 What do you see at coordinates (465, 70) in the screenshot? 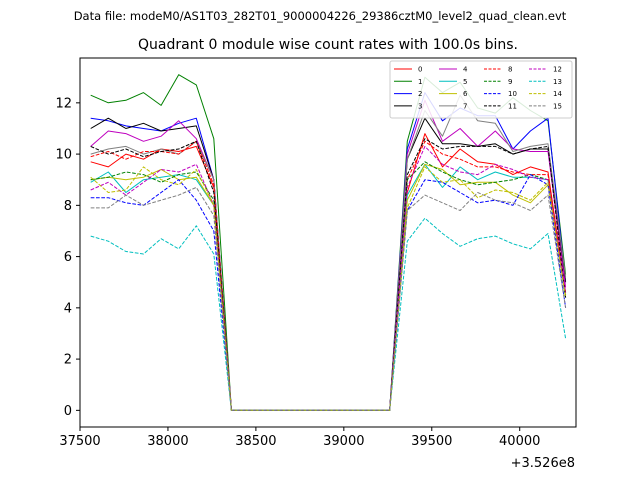
I see `legend-label-4: 4` at bounding box center [465, 70].